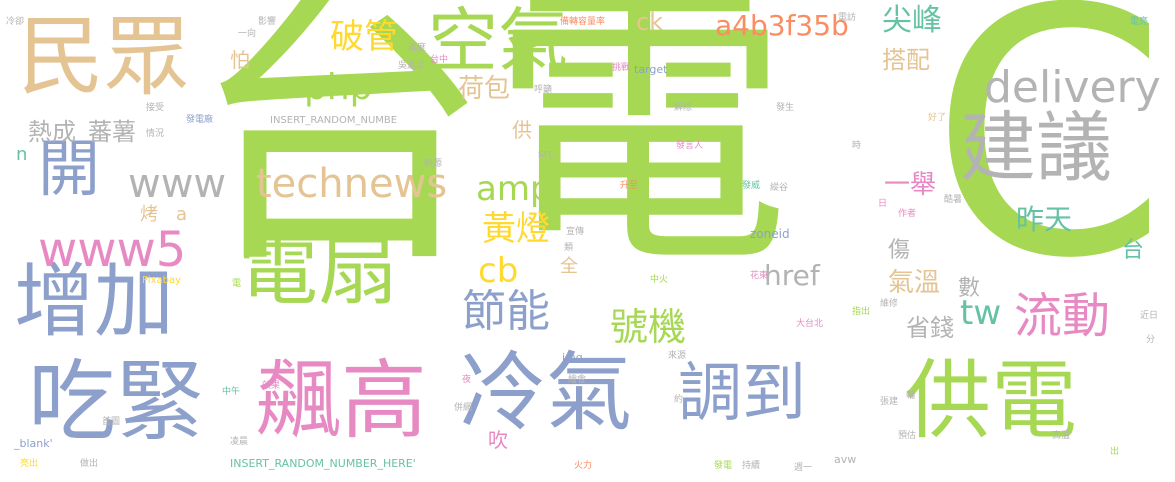 This screenshot has width=1175, height=482. I want to click on word-dianliang: 電亮, so click(1139, 22).